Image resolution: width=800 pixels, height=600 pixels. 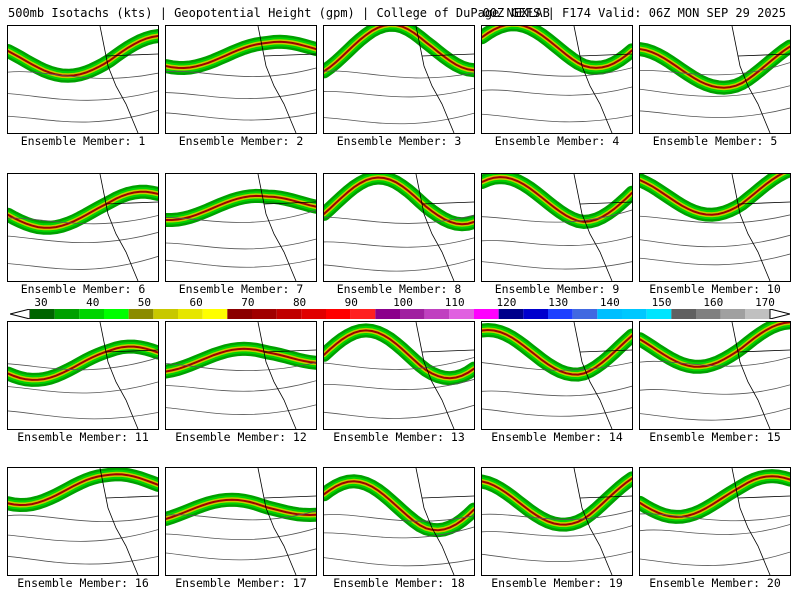 What do you see at coordinates (661, 302) in the screenshot?
I see `legend-tick-label: 150` at bounding box center [661, 302].